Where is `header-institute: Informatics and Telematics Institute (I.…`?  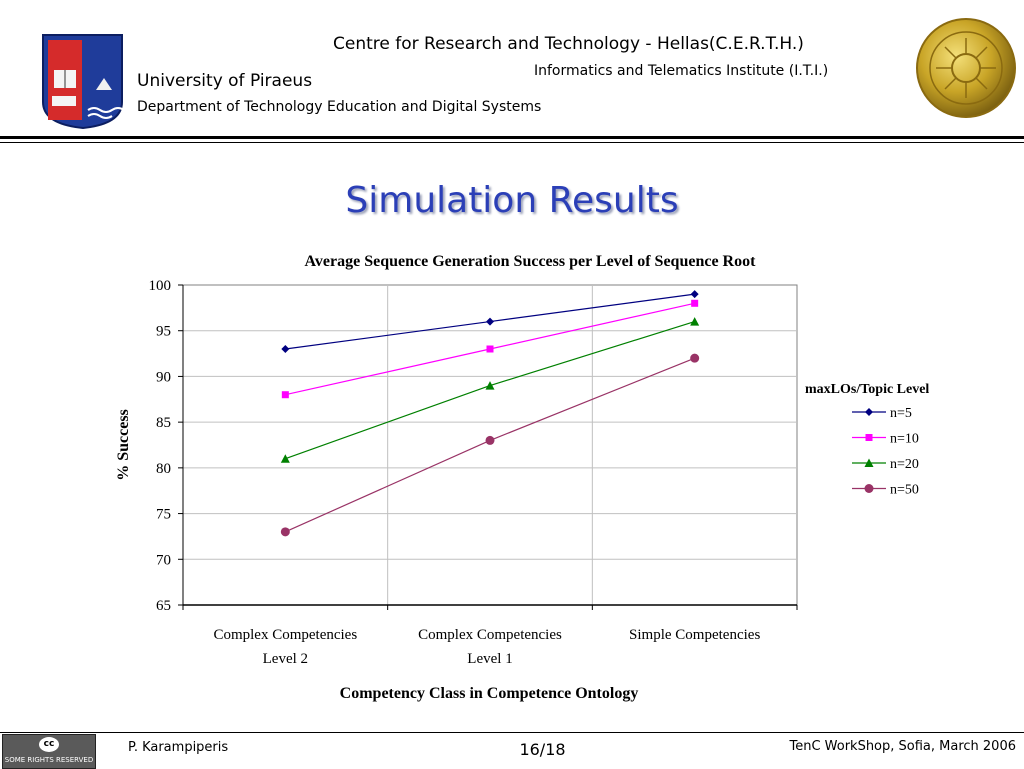 header-institute: Informatics and Telematics Institute (I.… is located at coordinates (681, 71).